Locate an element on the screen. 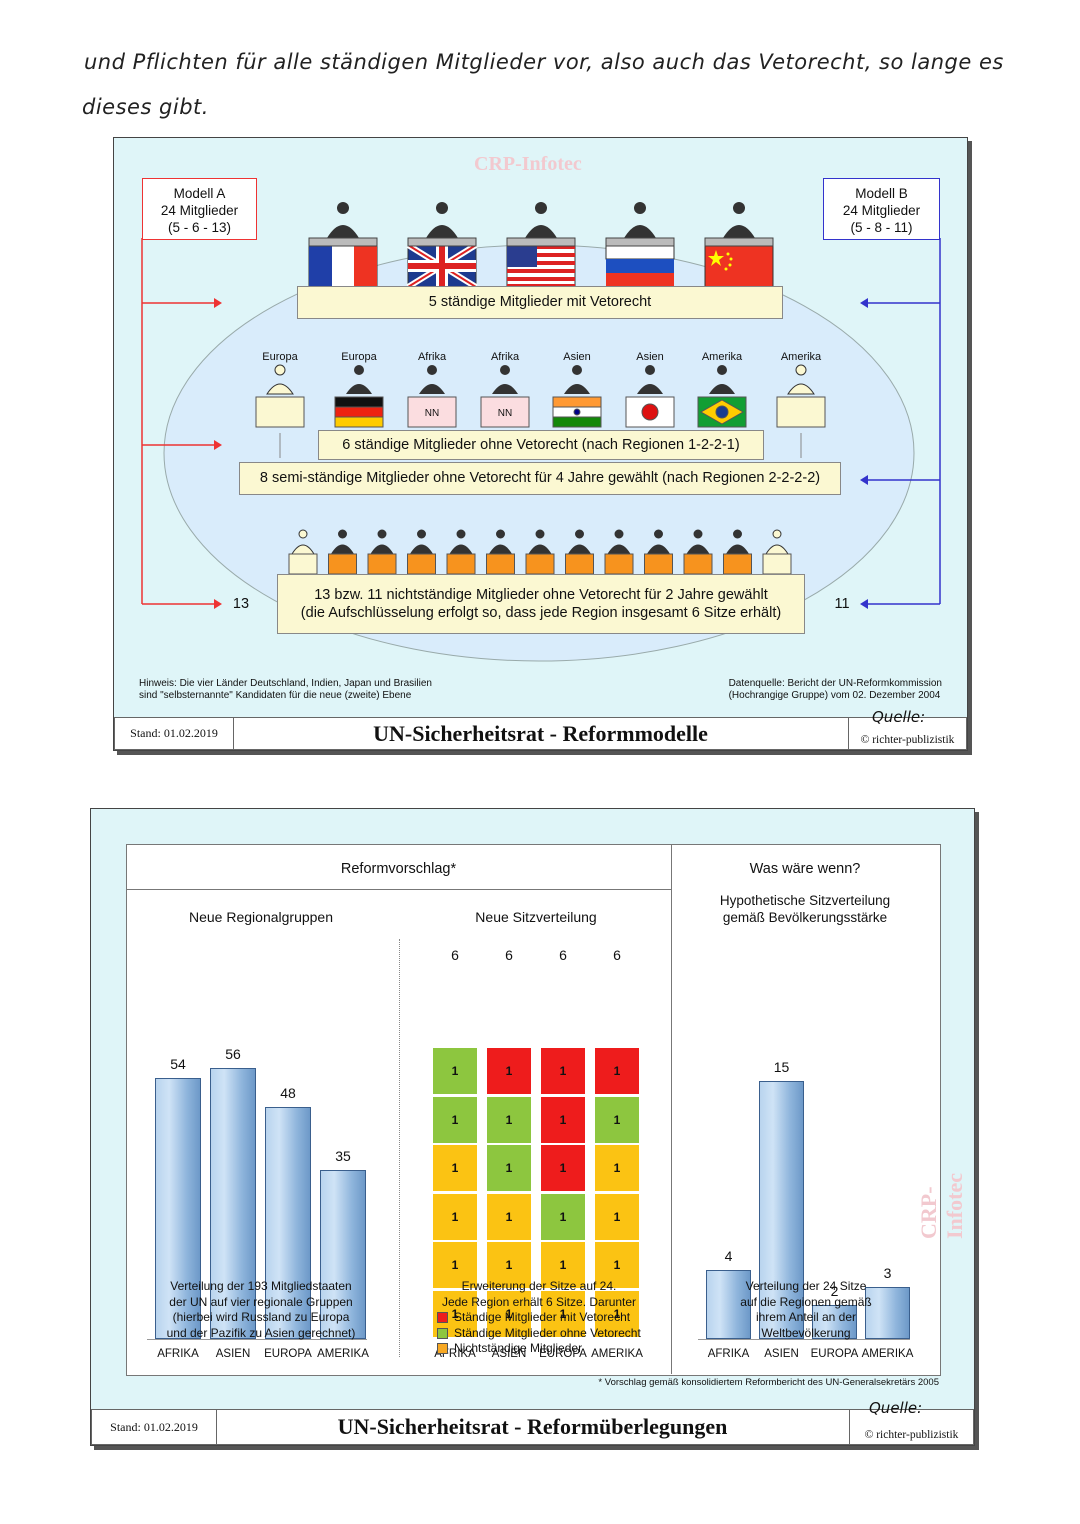 This screenshot has height=1524, width=1080. count-model-b: 11 is located at coordinates (842, 604).